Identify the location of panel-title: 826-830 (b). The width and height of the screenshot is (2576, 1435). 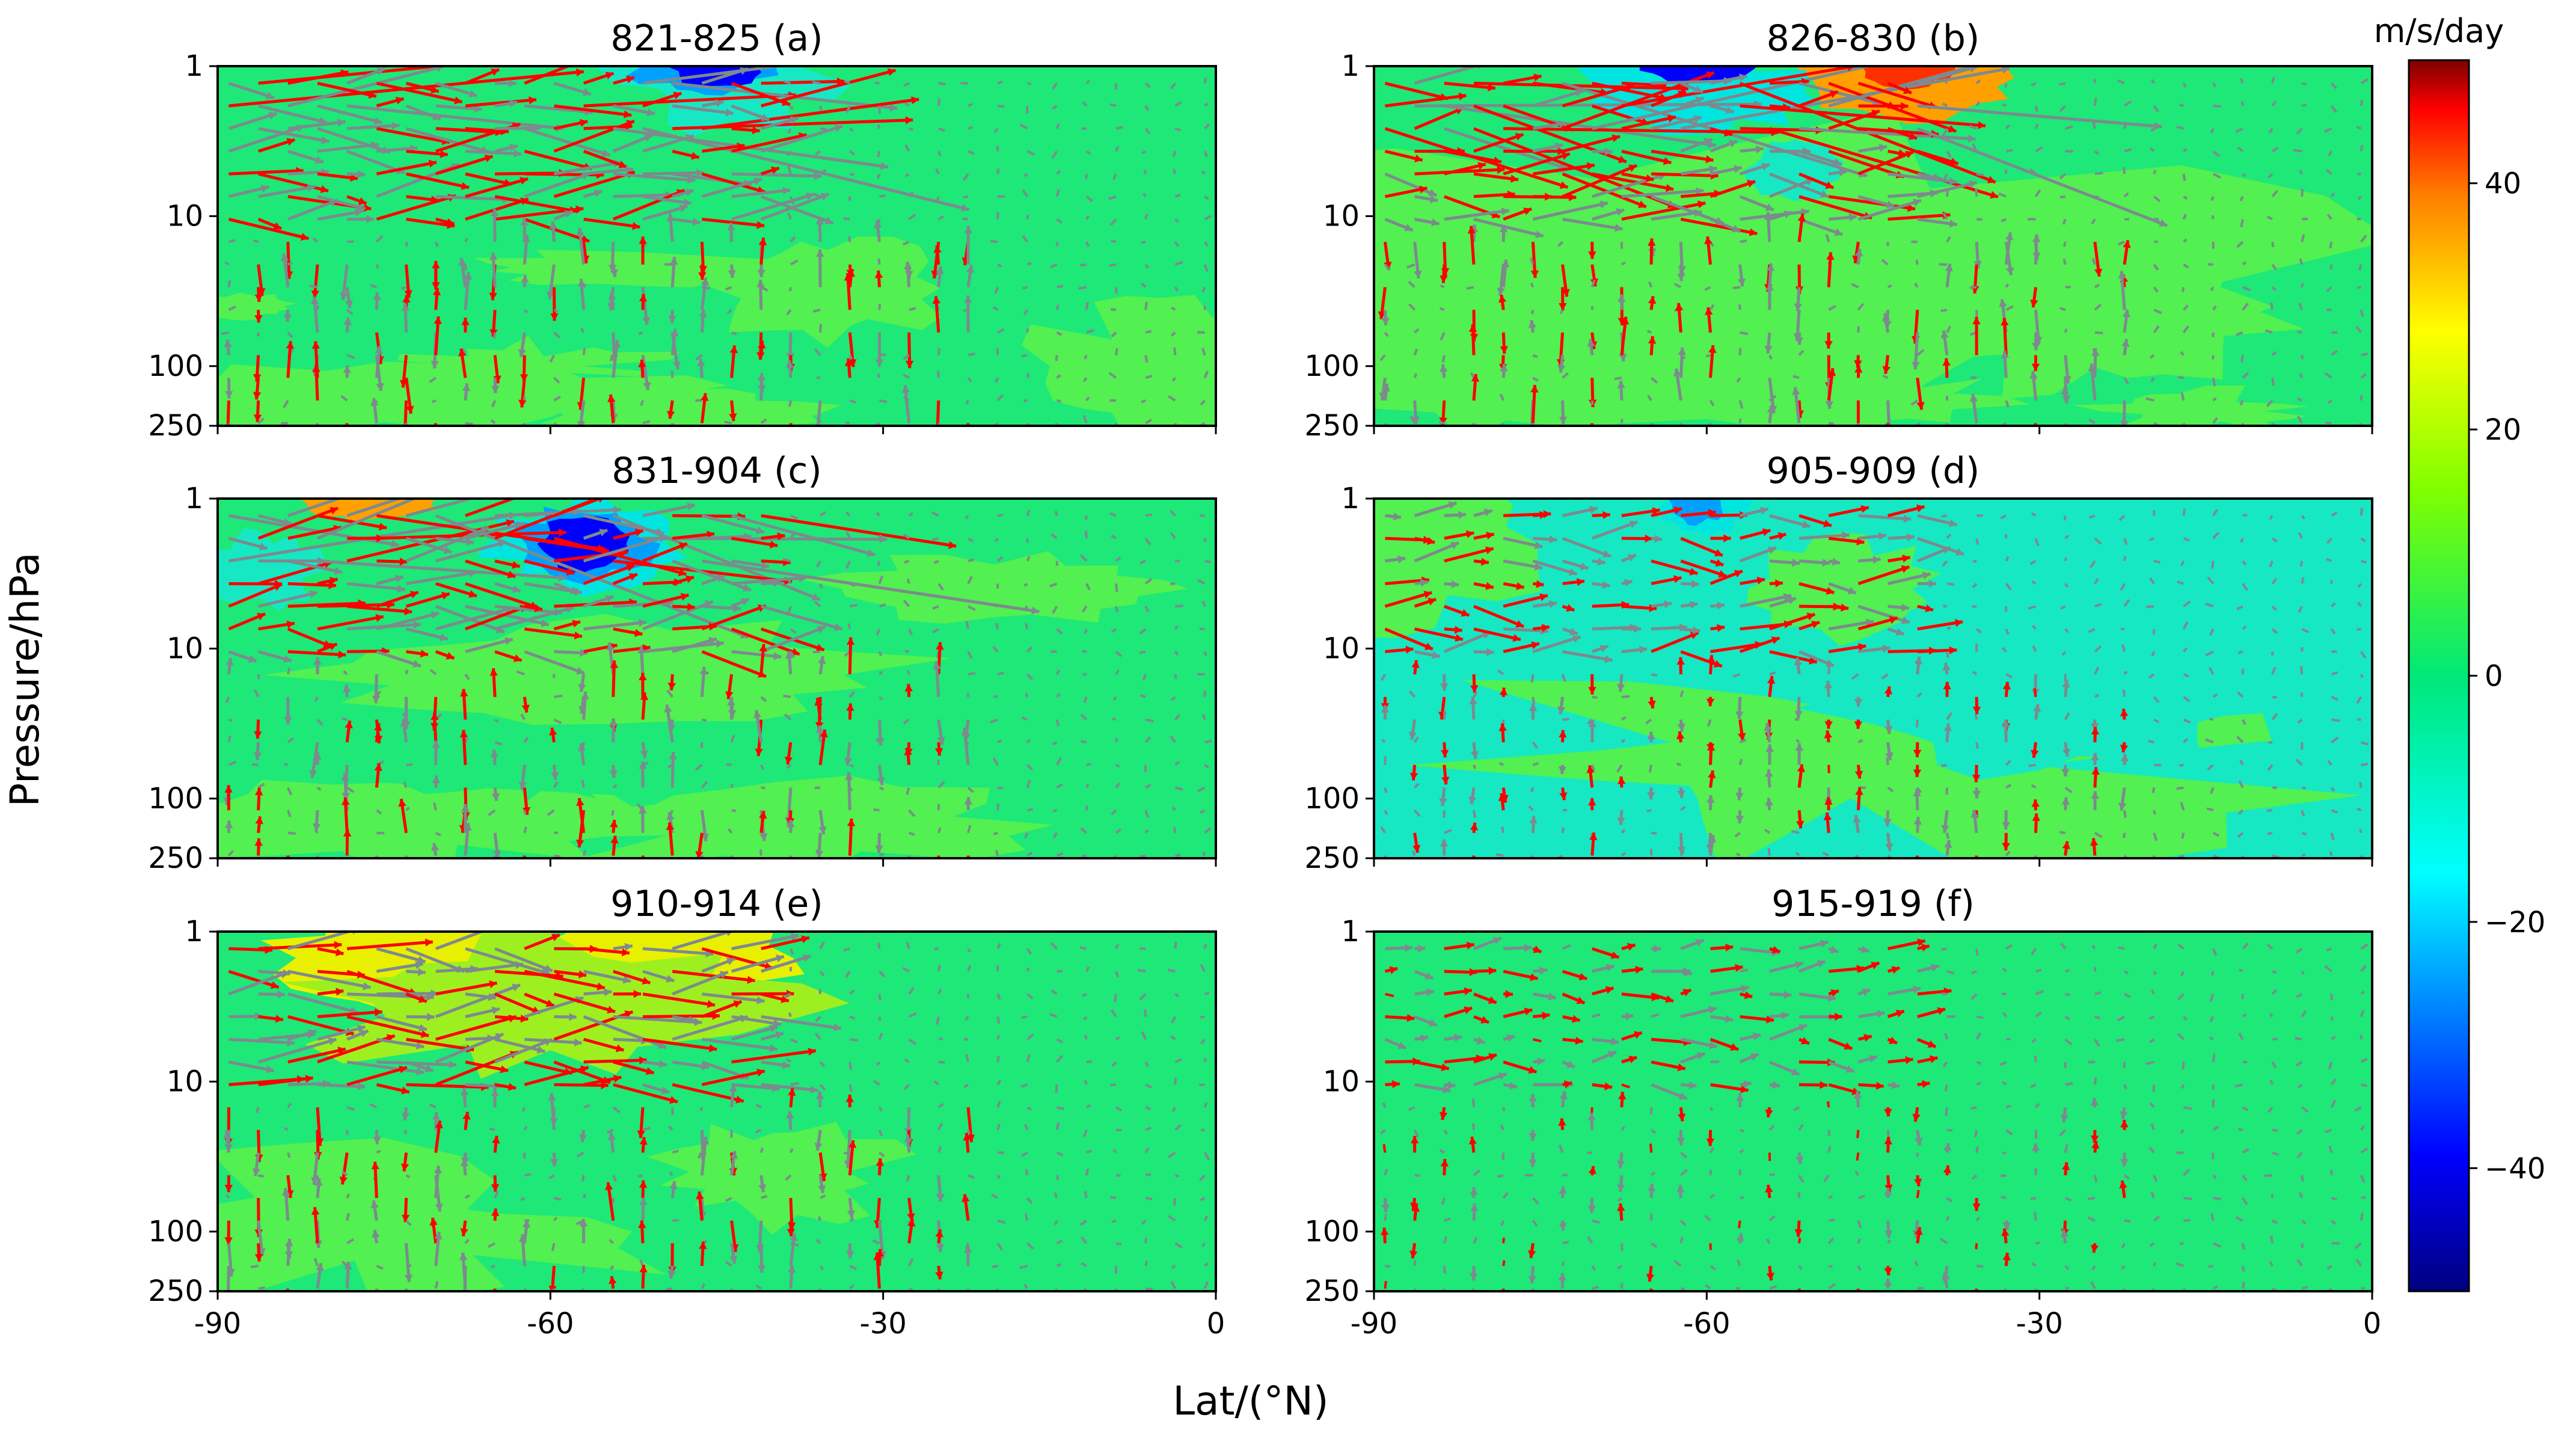
(1873, 38).